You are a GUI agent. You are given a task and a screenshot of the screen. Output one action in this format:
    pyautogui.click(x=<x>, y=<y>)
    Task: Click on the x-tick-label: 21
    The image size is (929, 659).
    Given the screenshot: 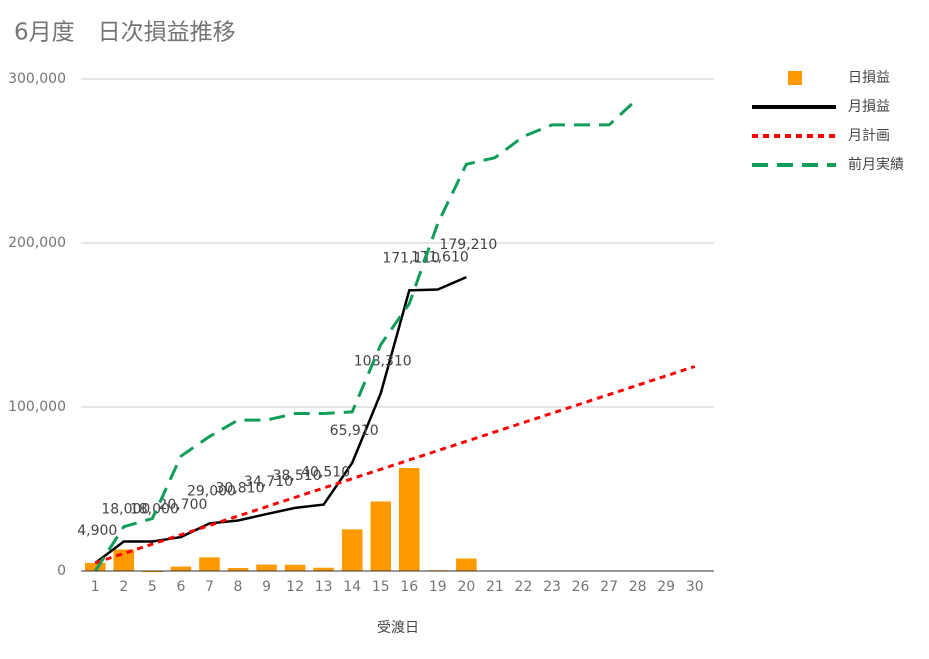 What is the action you would take?
    pyautogui.click(x=495, y=587)
    